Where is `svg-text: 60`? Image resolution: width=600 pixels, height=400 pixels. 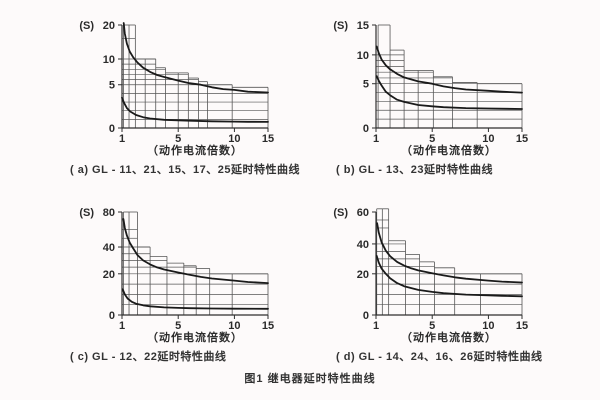
svg-text: 60 is located at coordinates (363, 213).